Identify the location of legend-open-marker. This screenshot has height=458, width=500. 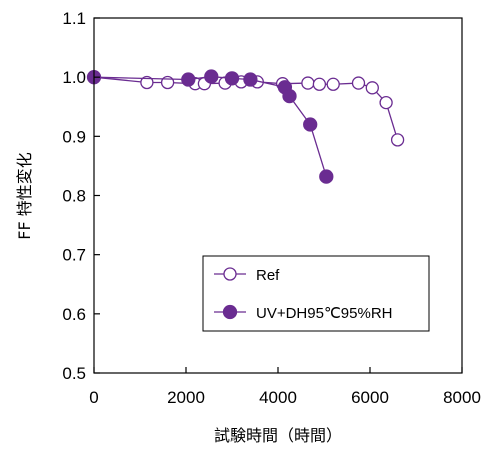
(230, 274).